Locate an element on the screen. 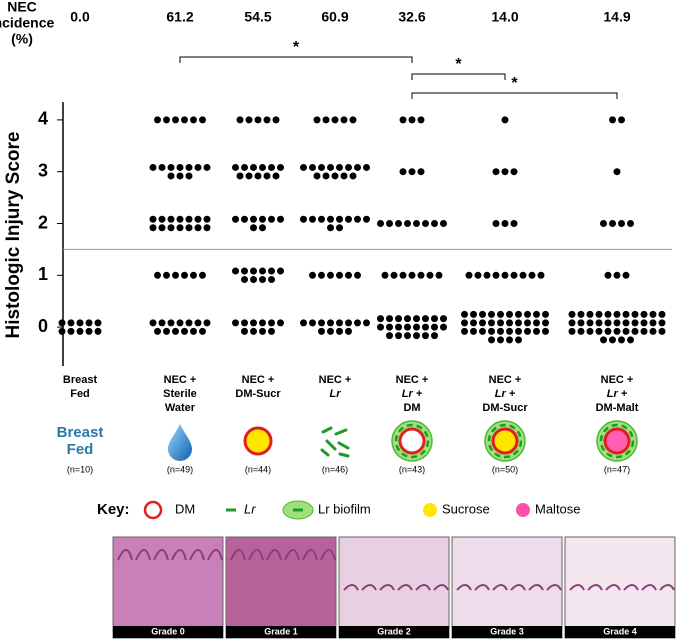 This screenshot has width=691, height=639. group-label: Water is located at coordinates (180, 408).